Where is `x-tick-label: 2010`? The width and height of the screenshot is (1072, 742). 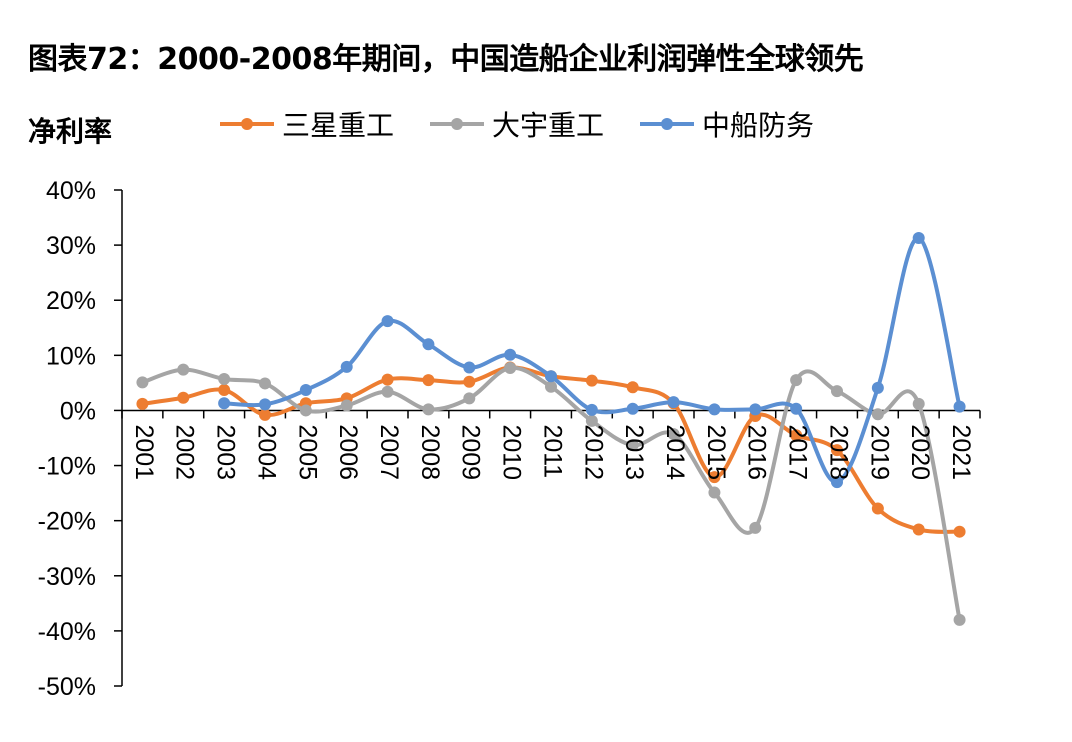 x-tick-label: 2010 is located at coordinates (512, 452).